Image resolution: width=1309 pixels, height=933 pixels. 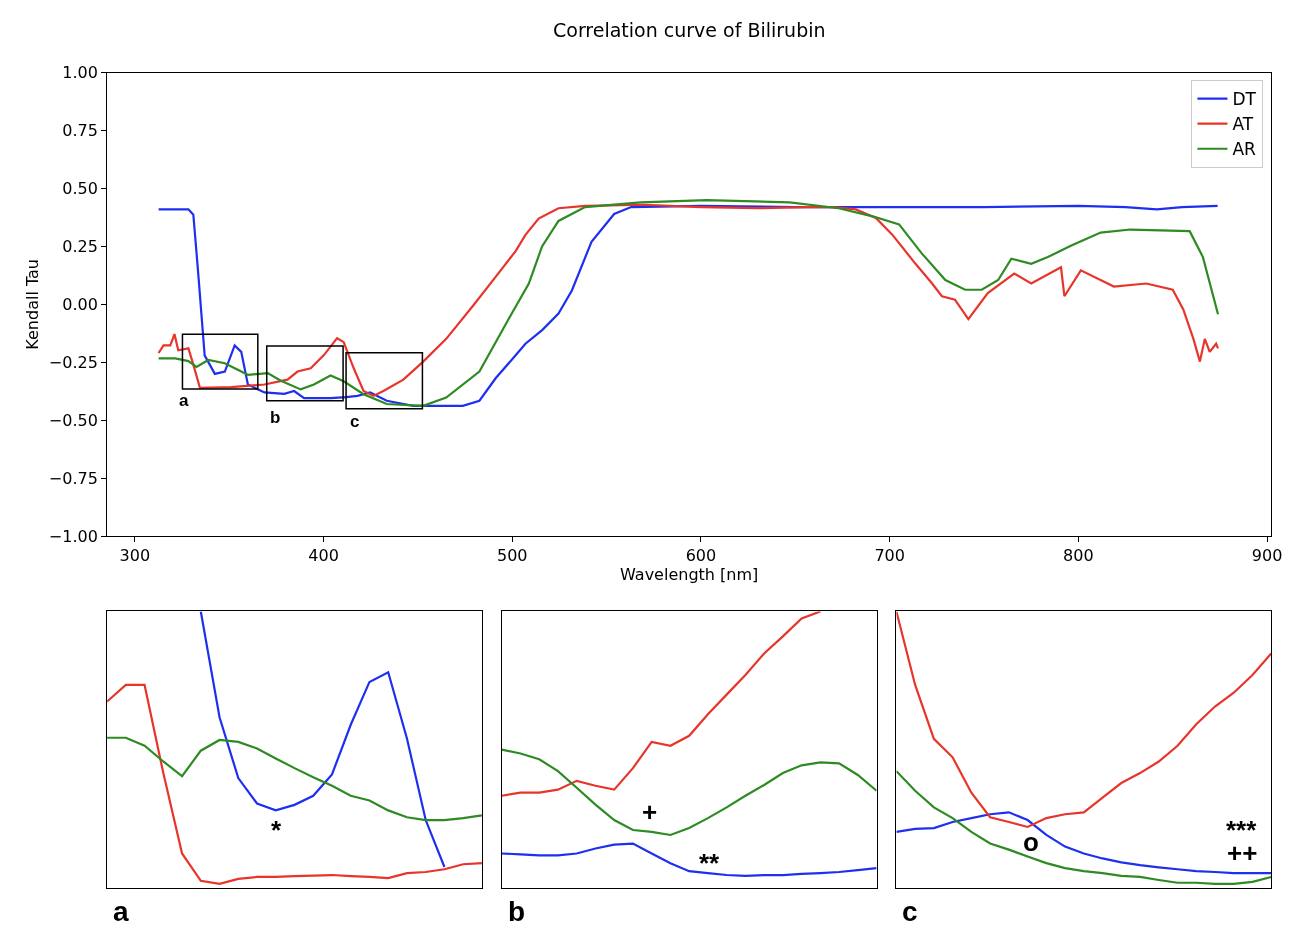 I want to click on y-tick-label: −0.75, so click(x=73, y=478).